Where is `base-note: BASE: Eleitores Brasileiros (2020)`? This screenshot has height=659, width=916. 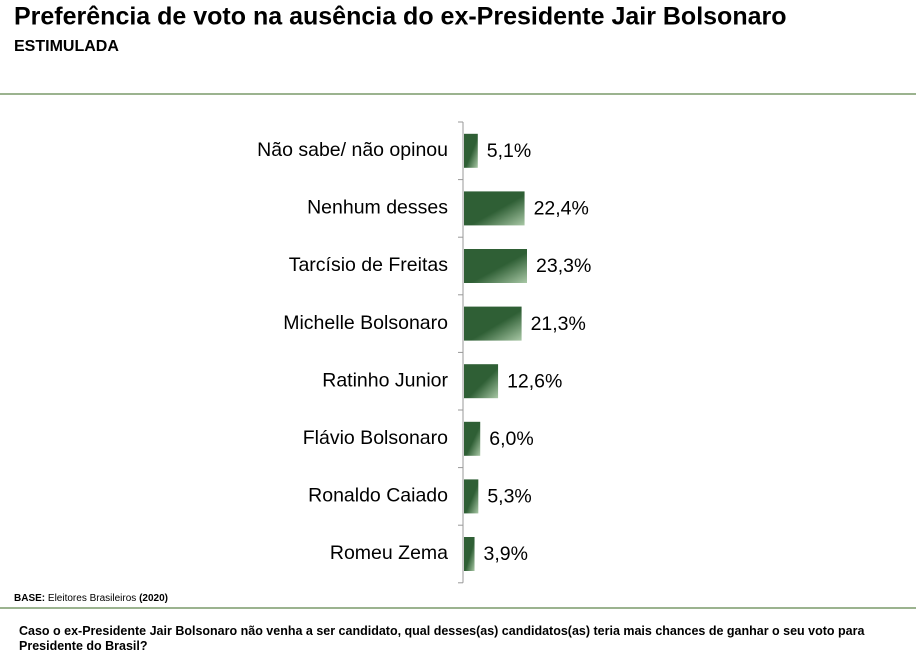
base-note: BASE: Eleitores Brasileiros (2020) is located at coordinates (91, 598).